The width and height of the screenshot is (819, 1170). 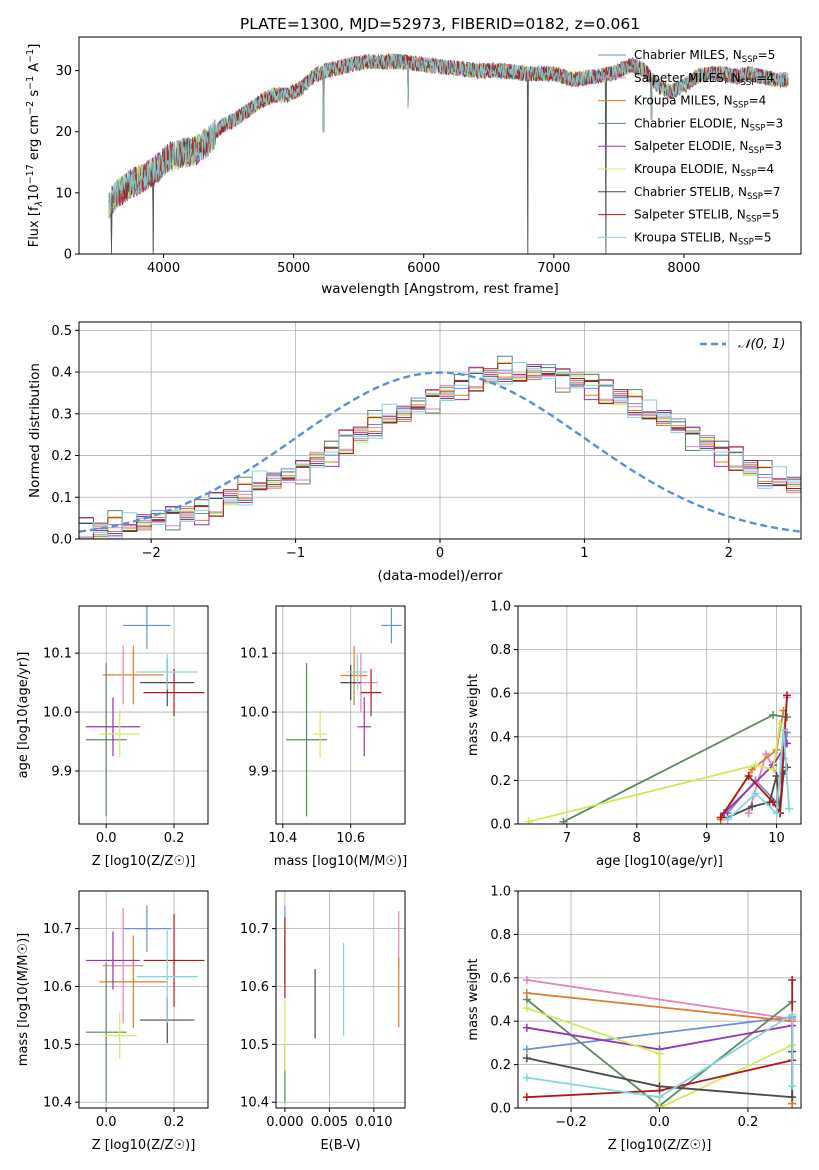 What do you see at coordinates (34, 46) in the screenshot?
I see `y-axis-label-part: ]` at bounding box center [34, 46].